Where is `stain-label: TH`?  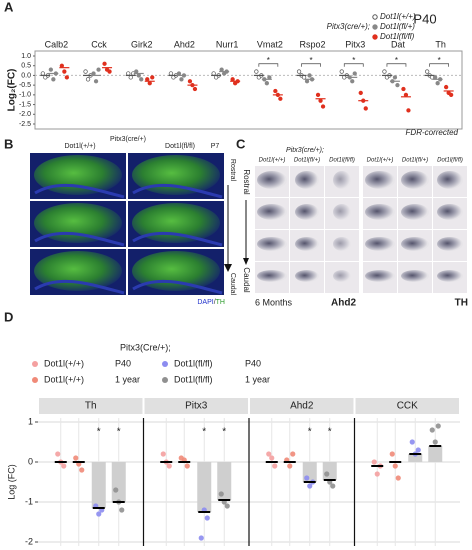
stain-label: TH is located at coordinates (461, 303).